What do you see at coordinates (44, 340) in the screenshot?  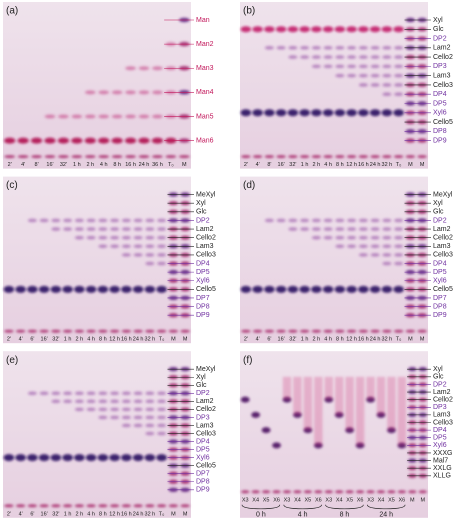 I see `lane-label: 16'` at bounding box center [44, 340].